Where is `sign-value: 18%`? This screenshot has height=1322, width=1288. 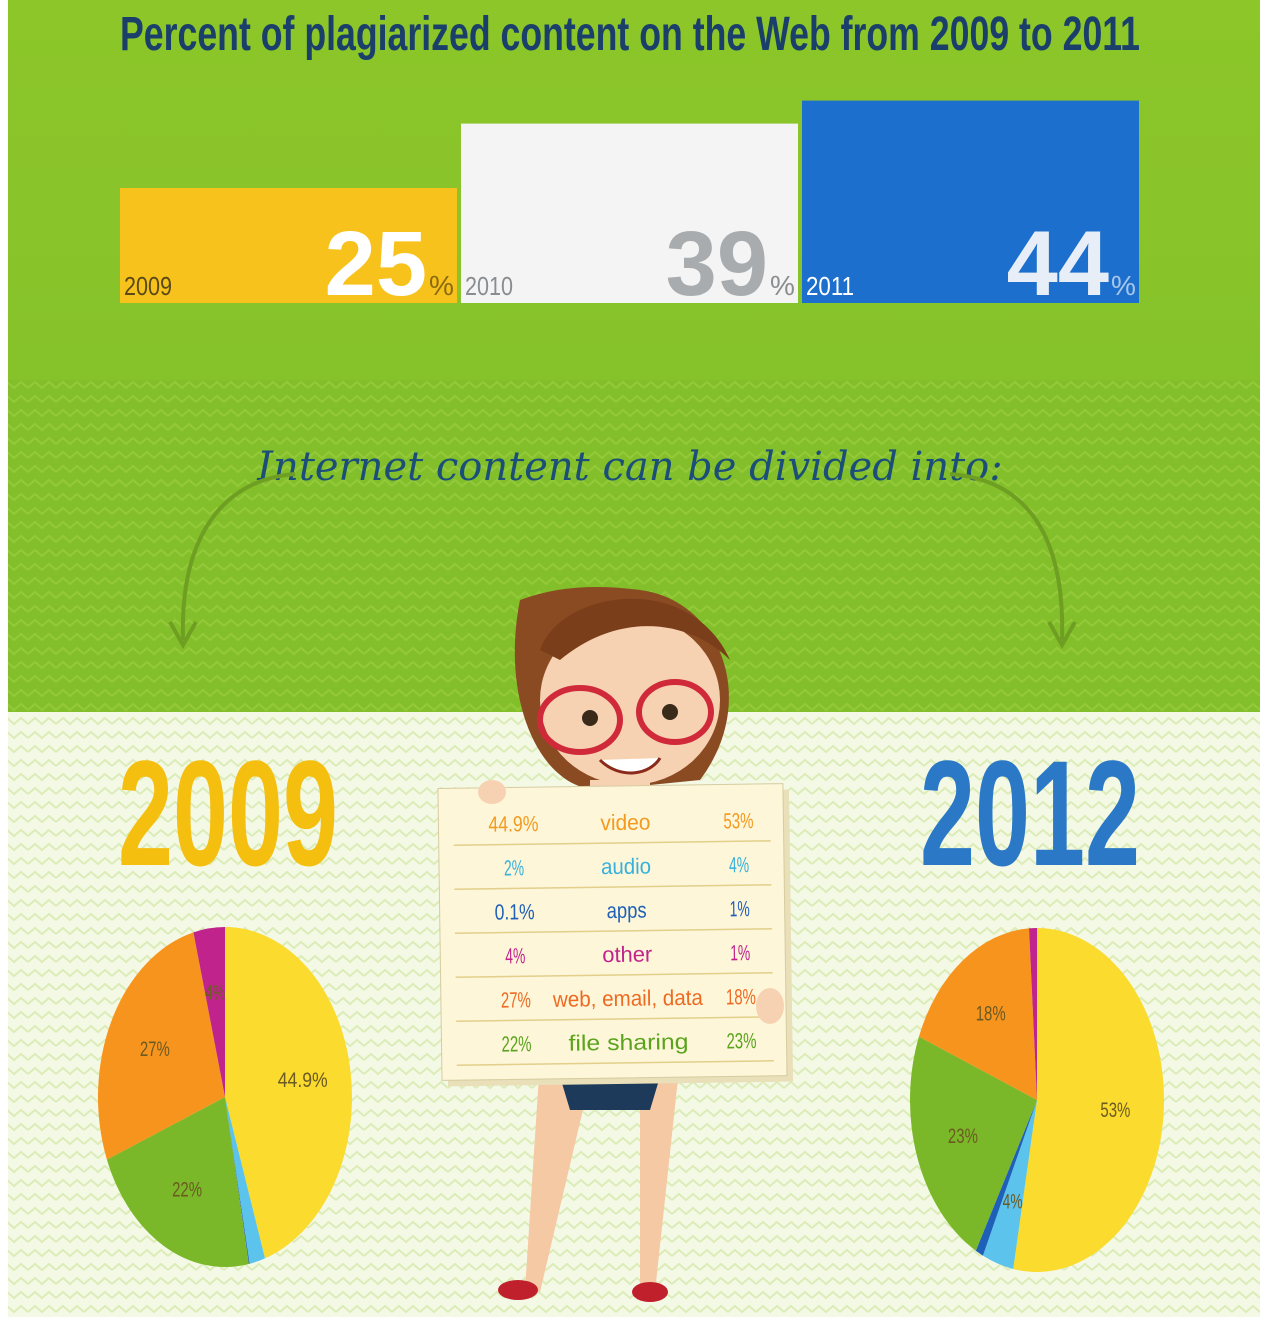
sign-value: 18% is located at coordinates (741, 996).